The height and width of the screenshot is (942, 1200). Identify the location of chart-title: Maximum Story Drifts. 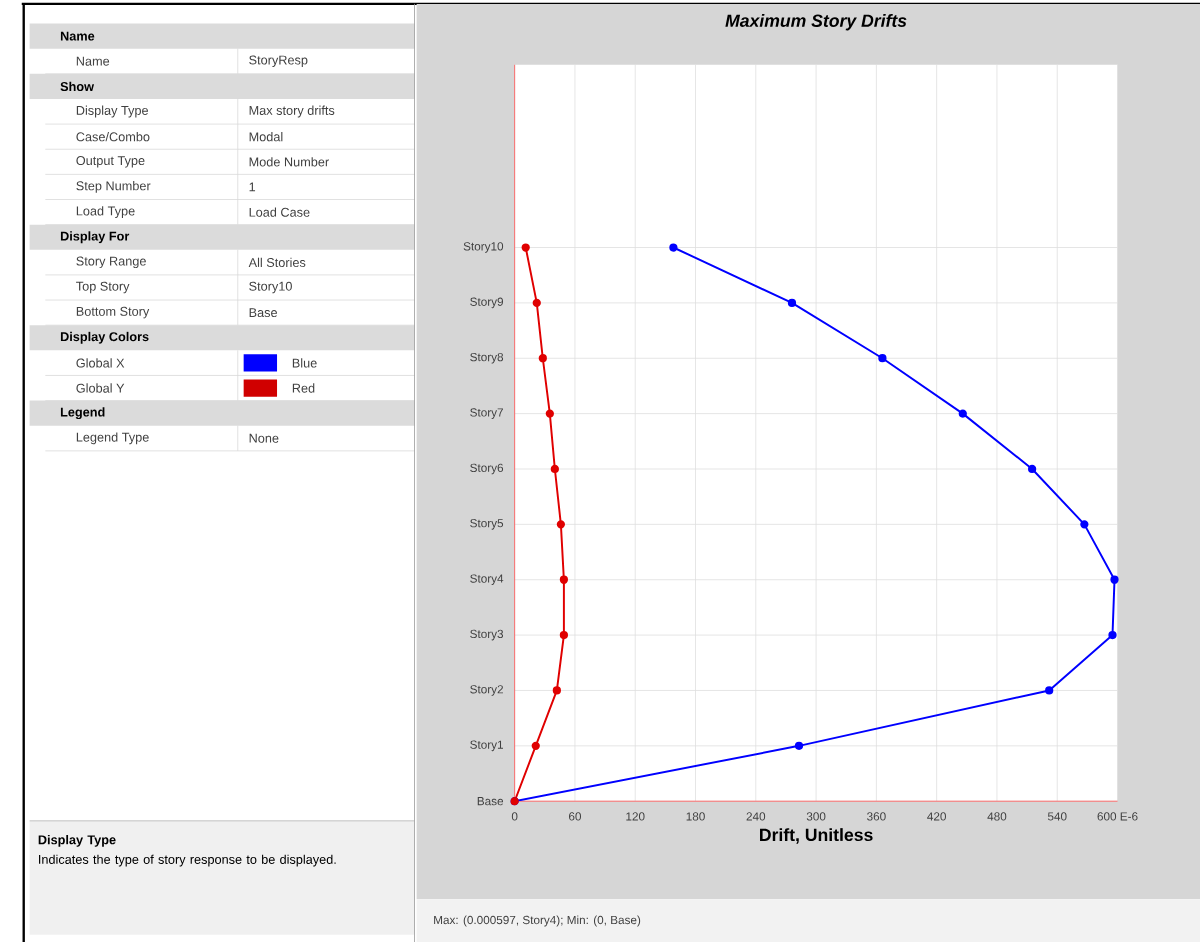
(816, 22).